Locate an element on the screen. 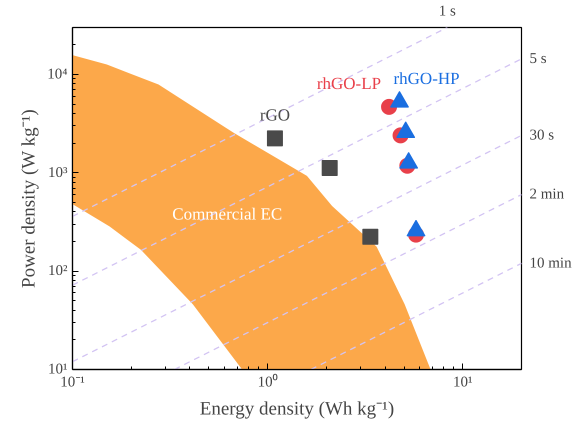 The image size is (574, 439). series-label: rhGO-HP is located at coordinates (426, 78).